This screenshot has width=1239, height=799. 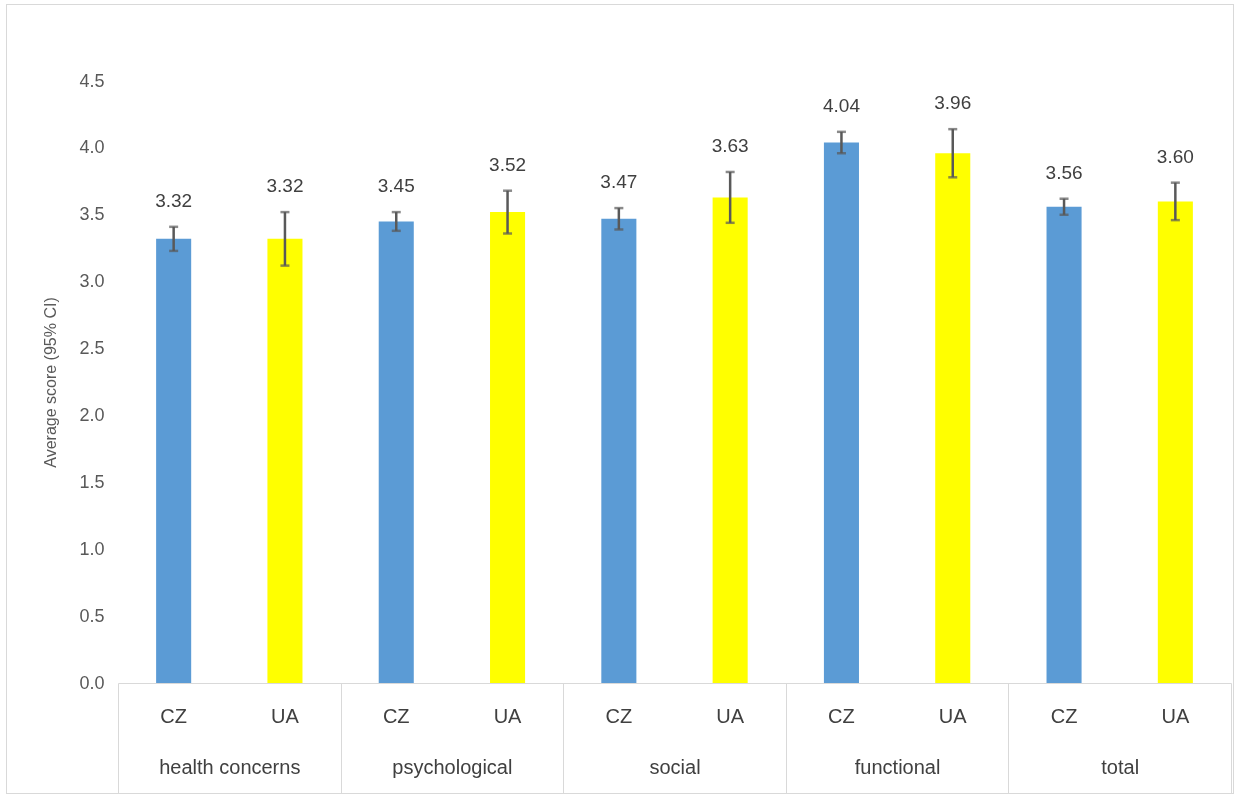 What do you see at coordinates (730, 145) in the screenshot?
I see `data-label: 3.63` at bounding box center [730, 145].